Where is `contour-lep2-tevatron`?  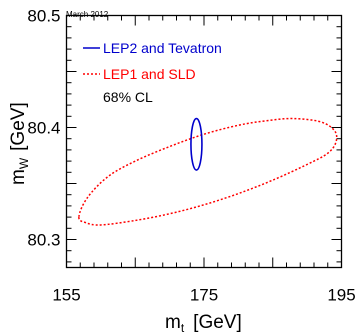 contour-lep2-tevatron is located at coordinates (196, 144).